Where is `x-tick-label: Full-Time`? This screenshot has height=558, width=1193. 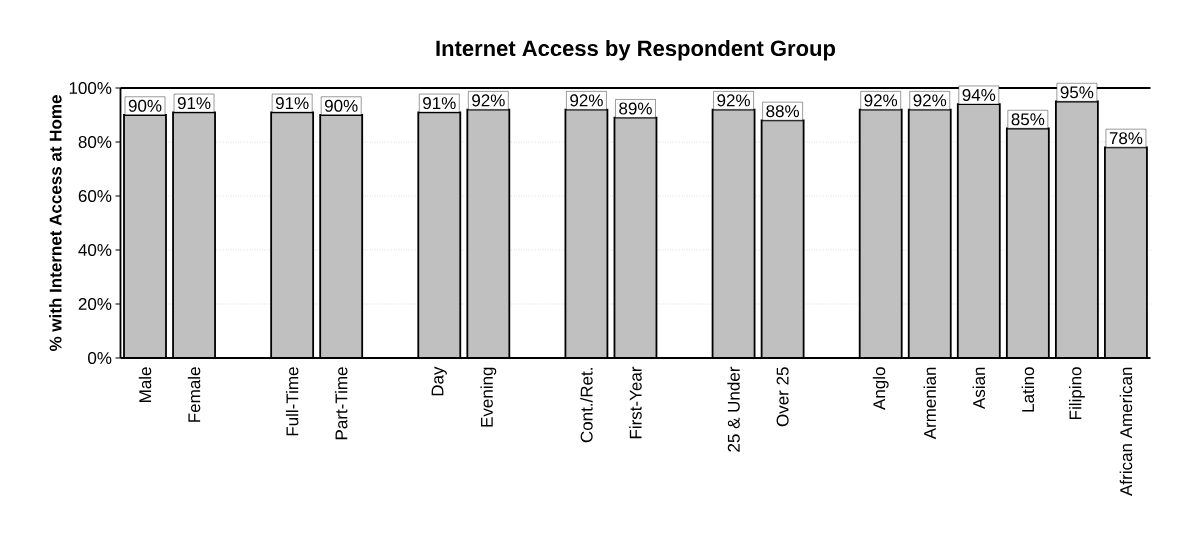
x-tick-label: Full-Time is located at coordinates (292, 401).